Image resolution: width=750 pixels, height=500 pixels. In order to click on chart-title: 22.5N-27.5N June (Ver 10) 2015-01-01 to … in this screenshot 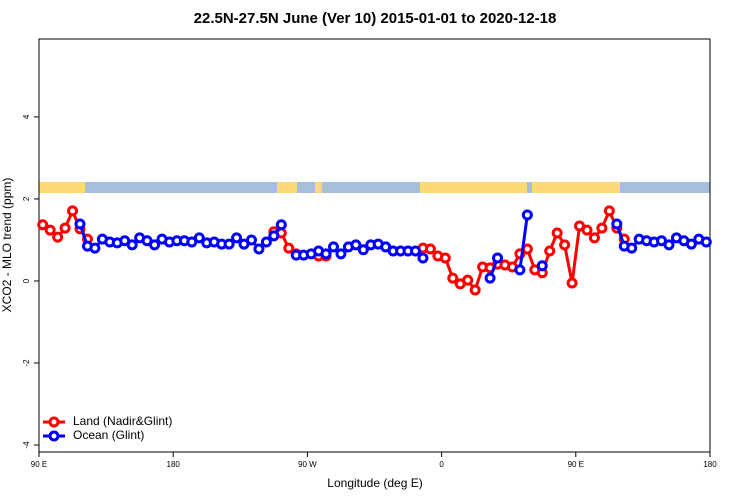, I will do `click(375, 18)`.